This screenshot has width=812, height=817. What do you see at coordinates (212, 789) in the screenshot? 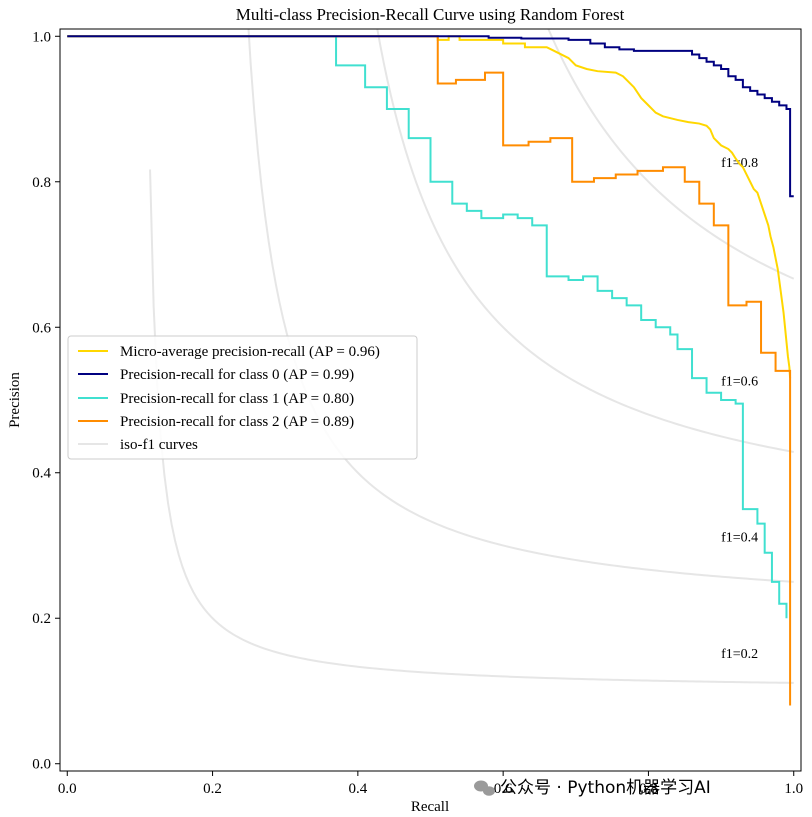
I see `x-tick-label: 0.2` at bounding box center [212, 789].